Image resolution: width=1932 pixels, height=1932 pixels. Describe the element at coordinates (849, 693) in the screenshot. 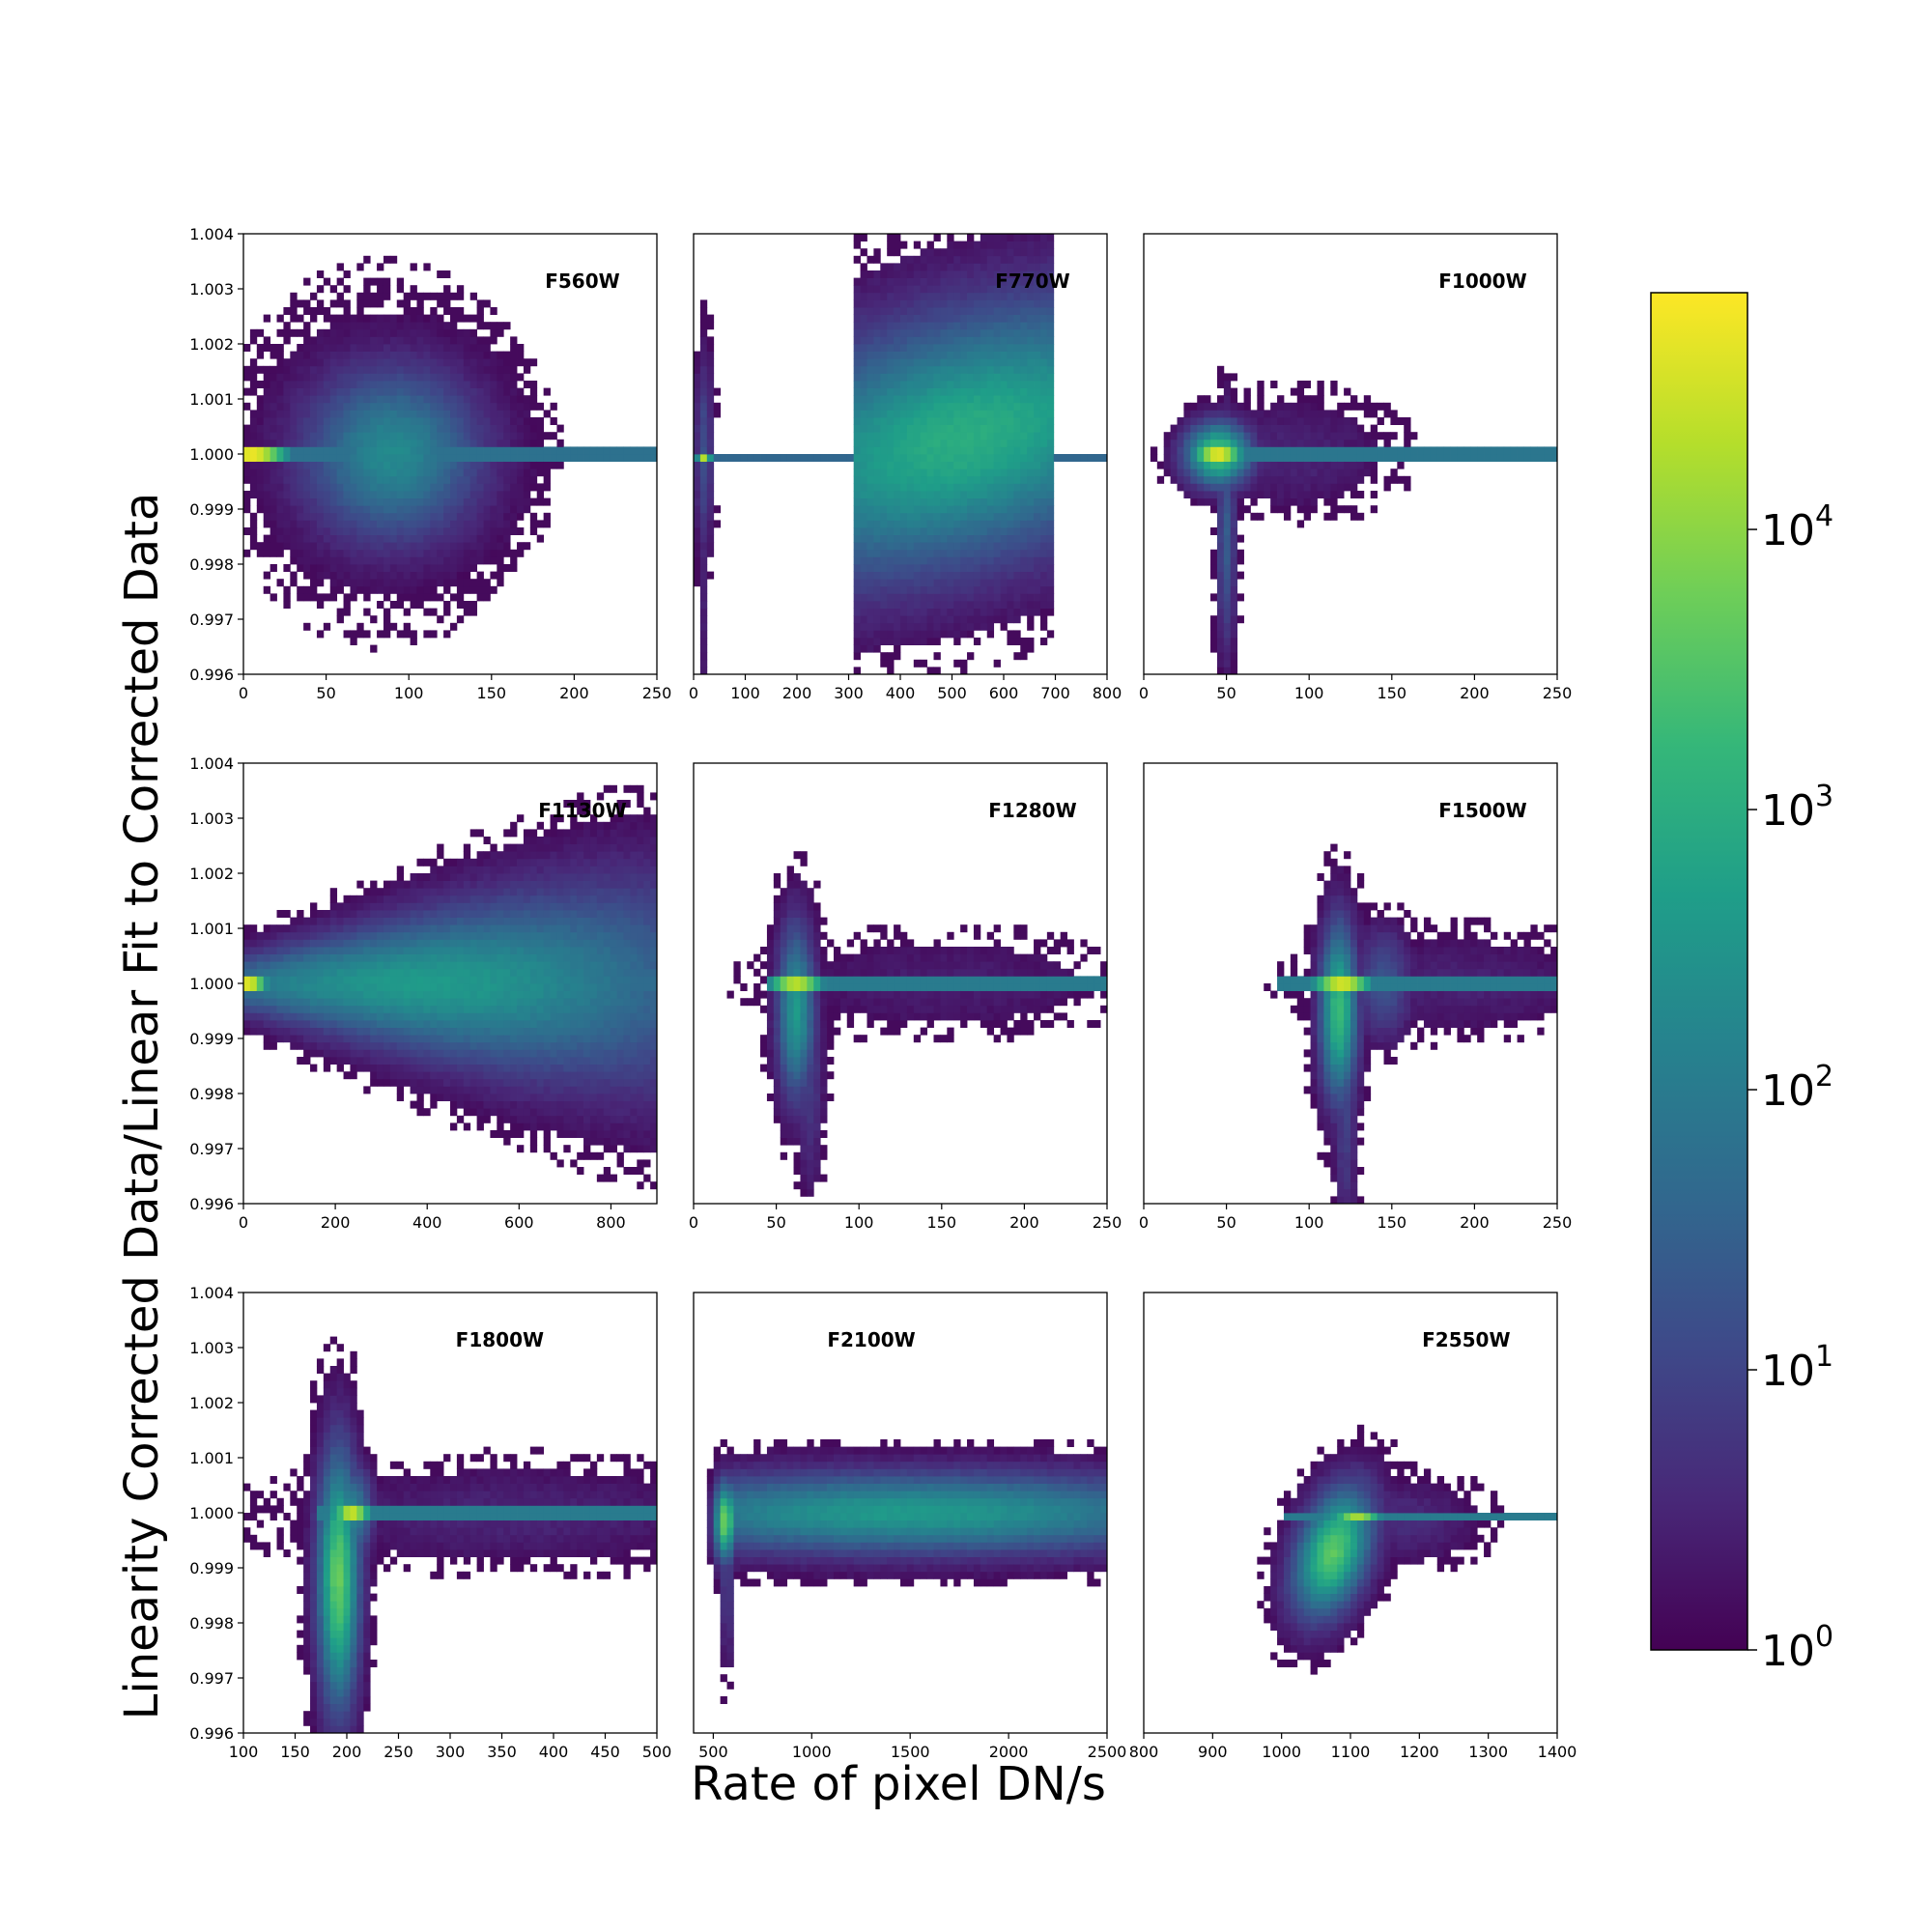

I see `x-tick-label: 300` at that location.